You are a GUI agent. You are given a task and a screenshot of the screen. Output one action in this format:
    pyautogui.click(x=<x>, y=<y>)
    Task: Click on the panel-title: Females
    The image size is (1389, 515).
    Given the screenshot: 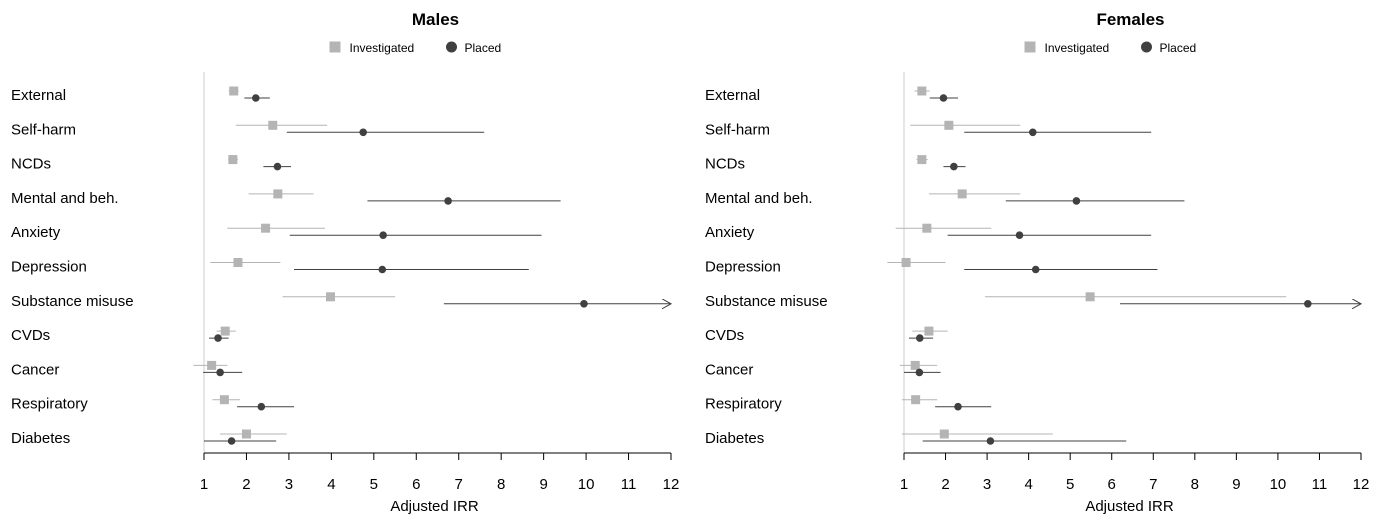 What is the action you would take?
    pyautogui.click(x=1130, y=19)
    